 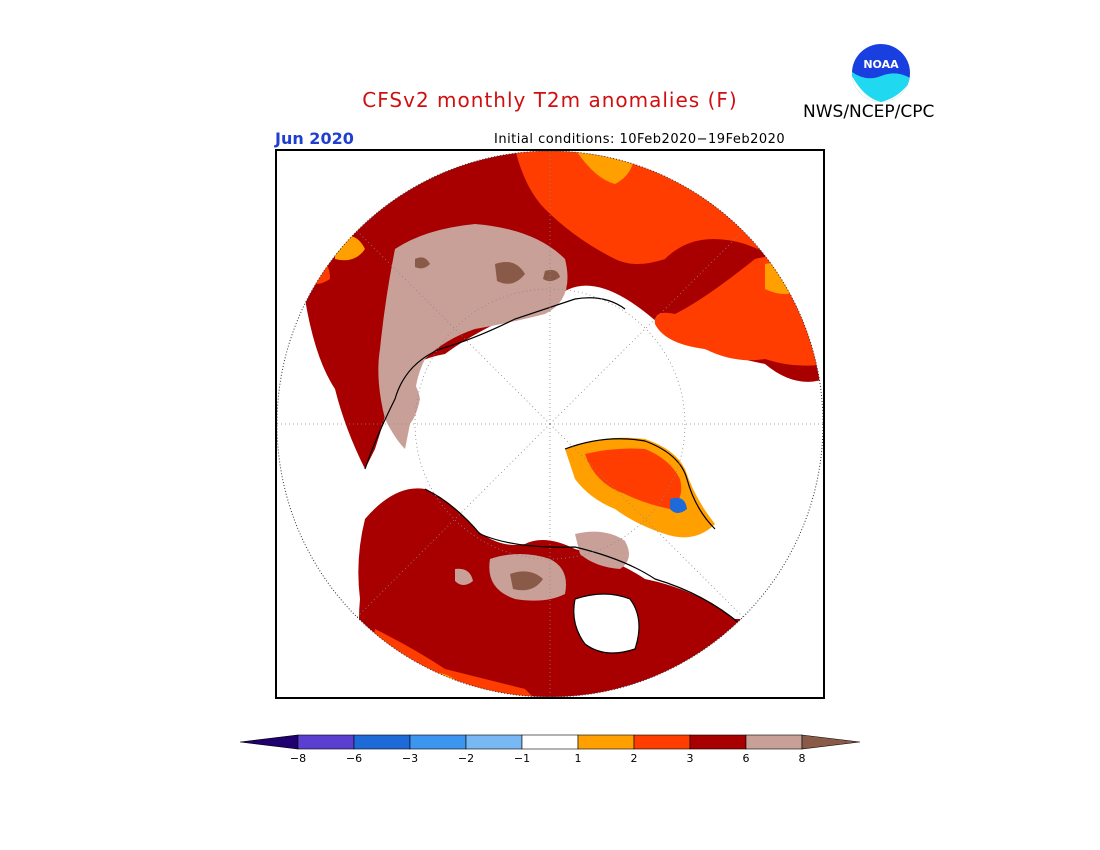 I want to click on colorbar-tick-label: 2, so click(x=634, y=758).